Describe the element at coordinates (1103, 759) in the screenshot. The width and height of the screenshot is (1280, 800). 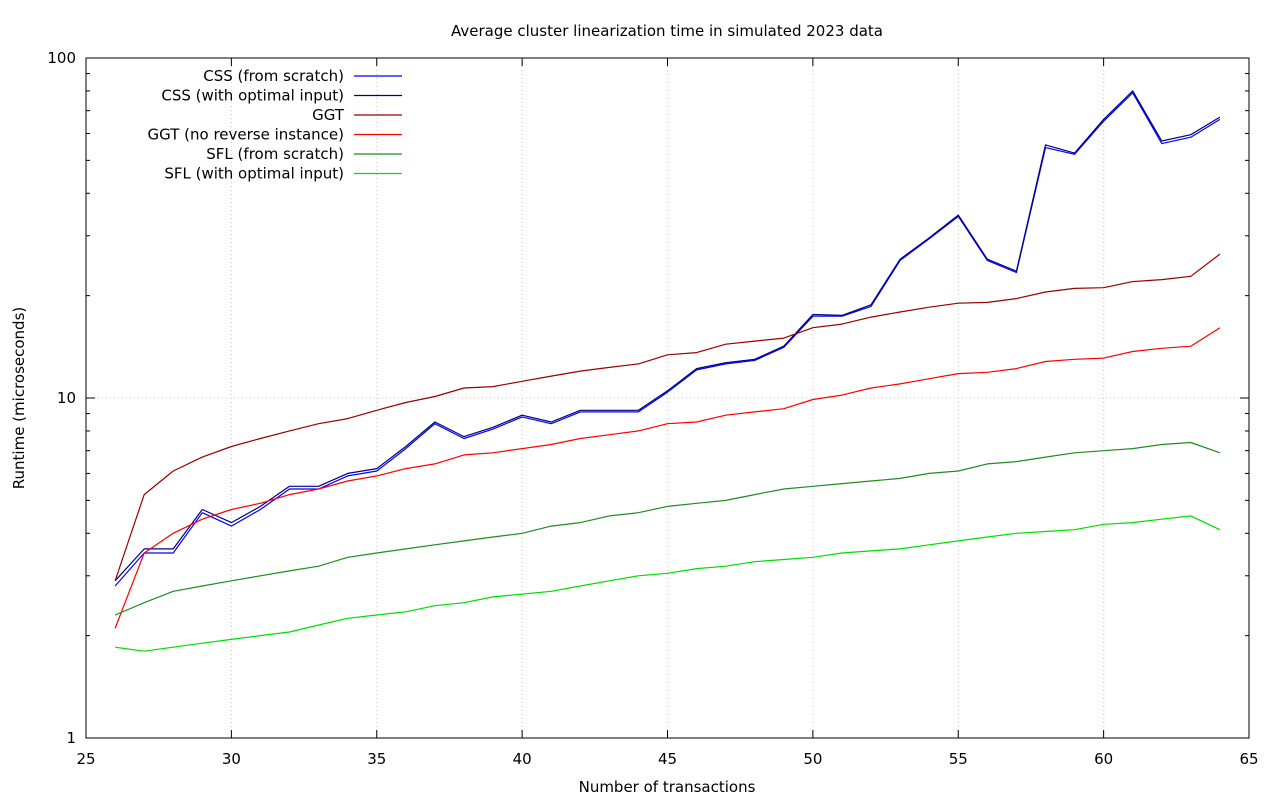
I see `x-tick-label: 60` at that location.